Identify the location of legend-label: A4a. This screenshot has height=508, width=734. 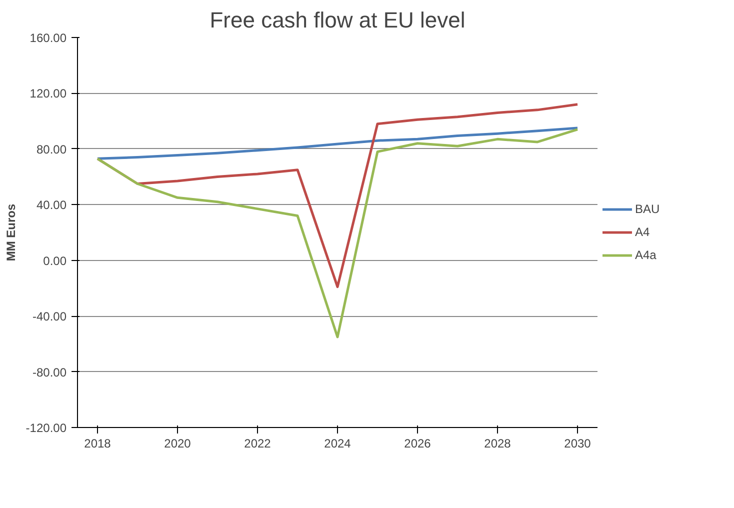
(645, 255).